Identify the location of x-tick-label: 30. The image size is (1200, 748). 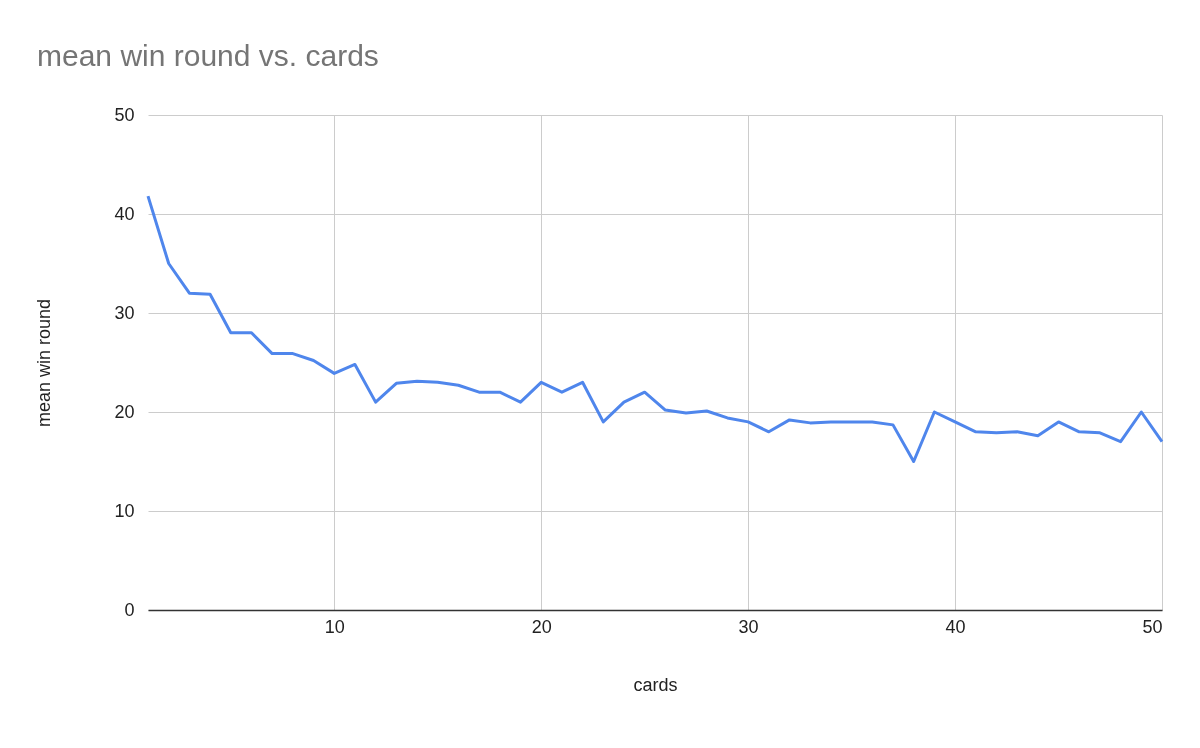
(748, 626).